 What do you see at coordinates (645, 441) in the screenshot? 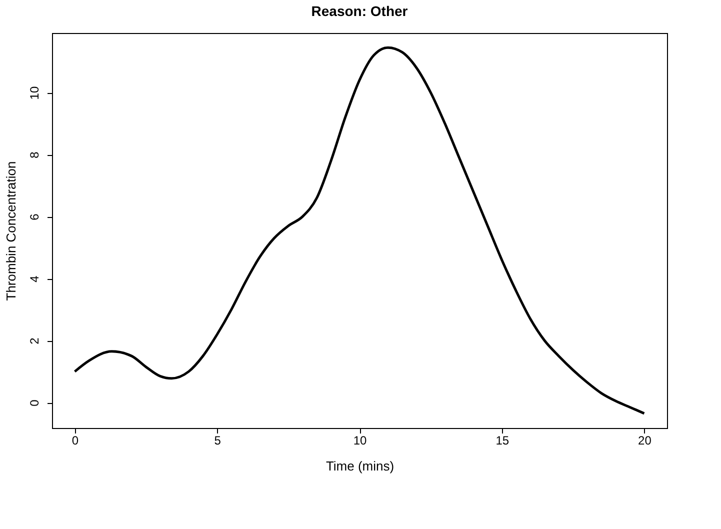
I see `x-tick-label: 20` at bounding box center [645, 441].